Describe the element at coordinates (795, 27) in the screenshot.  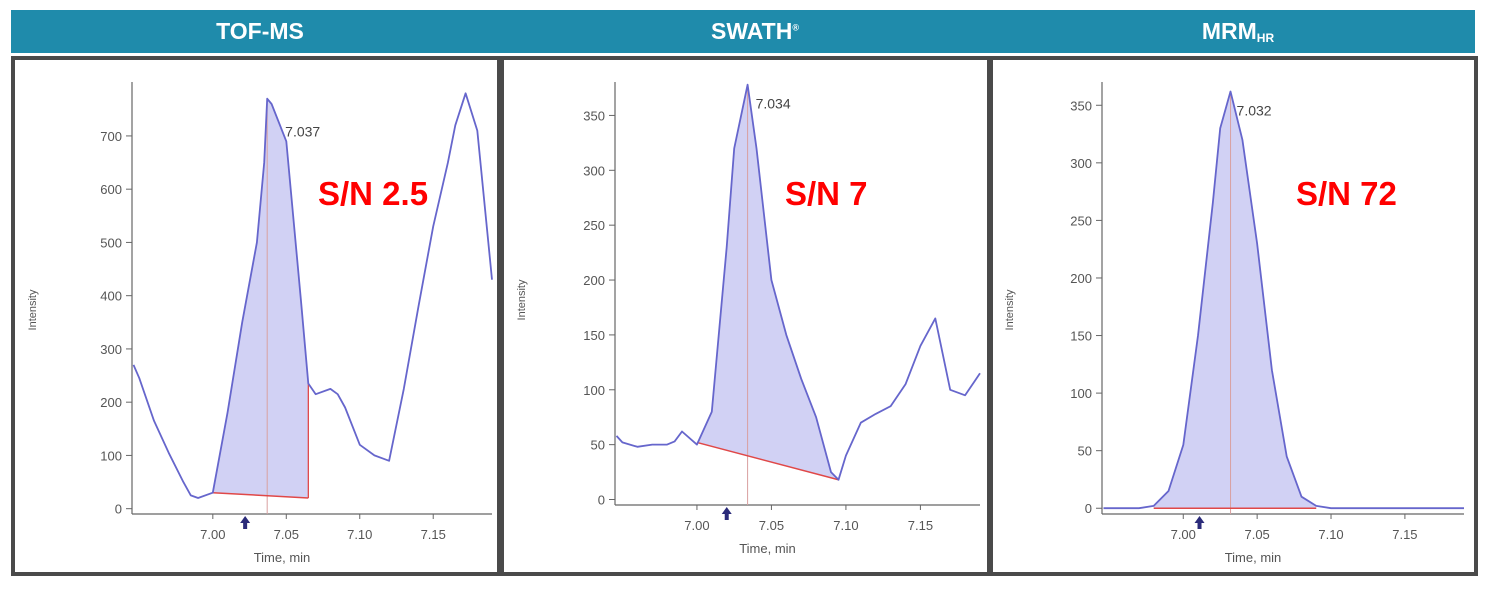
I see `panel-title-suffix: ®` at that location.